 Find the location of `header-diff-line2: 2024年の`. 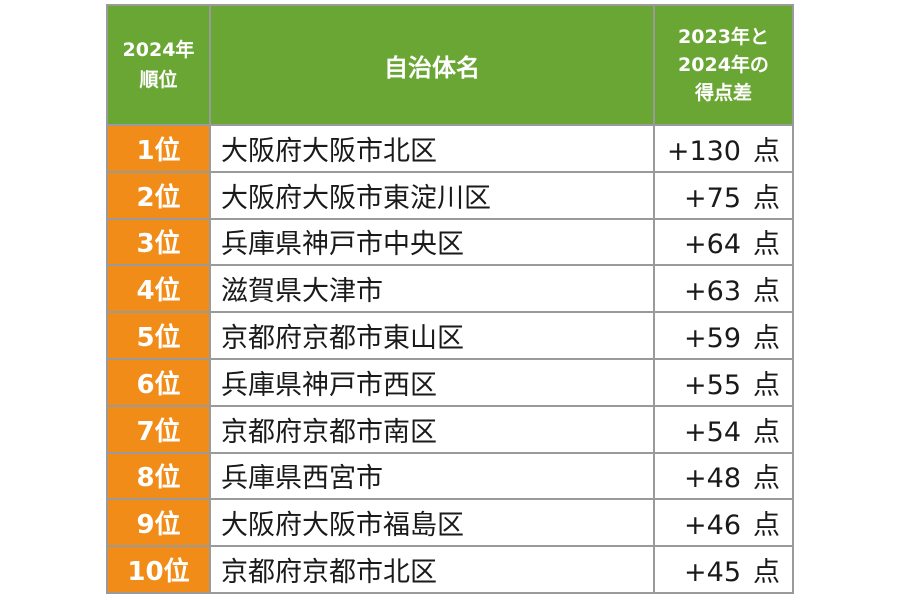

header-diff-line2: 2024年の is located at coordinates (723, 65).